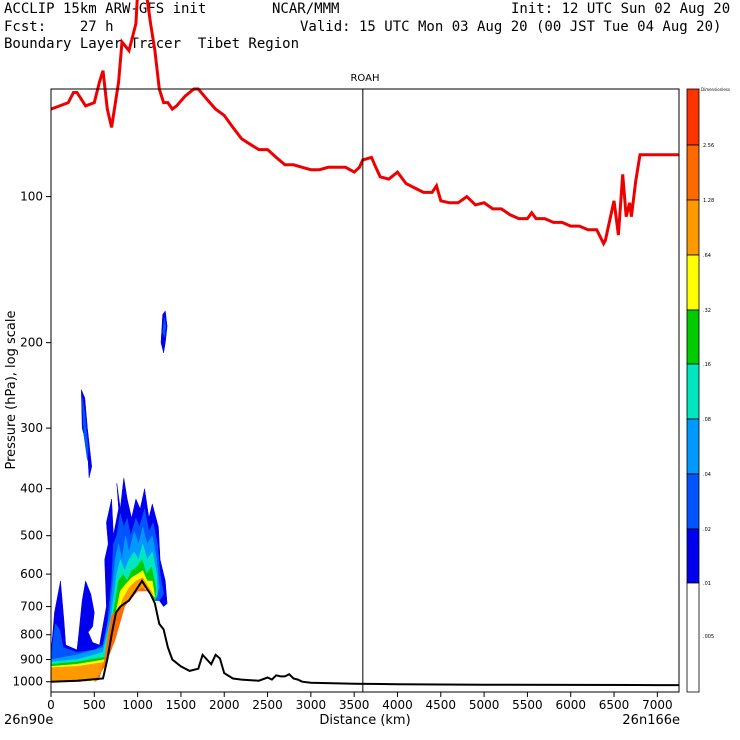 The width and height of the screenshot is (740, 740). What do you see at coordinates (397, 705) in the screenshot?
I see `x-tick-label: 4000` at bounding box center [397, 705].